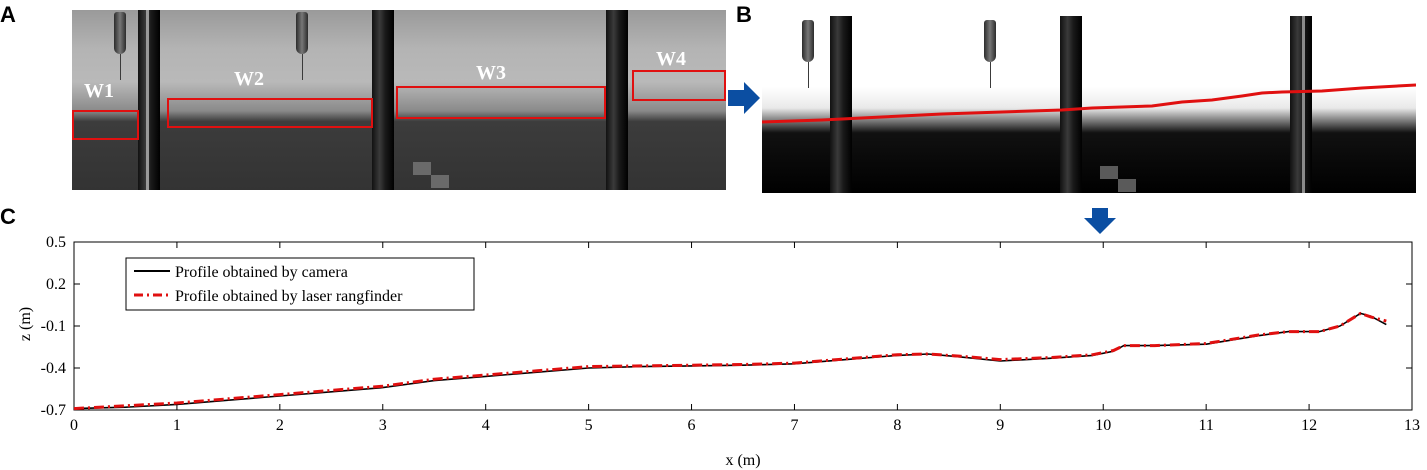 This screenshot has width=1427, height=470. What do you see at coordinates (53, 368) in the screenshot?
I see `y-tick-label: -0.4` at bounding box center [53, 368].